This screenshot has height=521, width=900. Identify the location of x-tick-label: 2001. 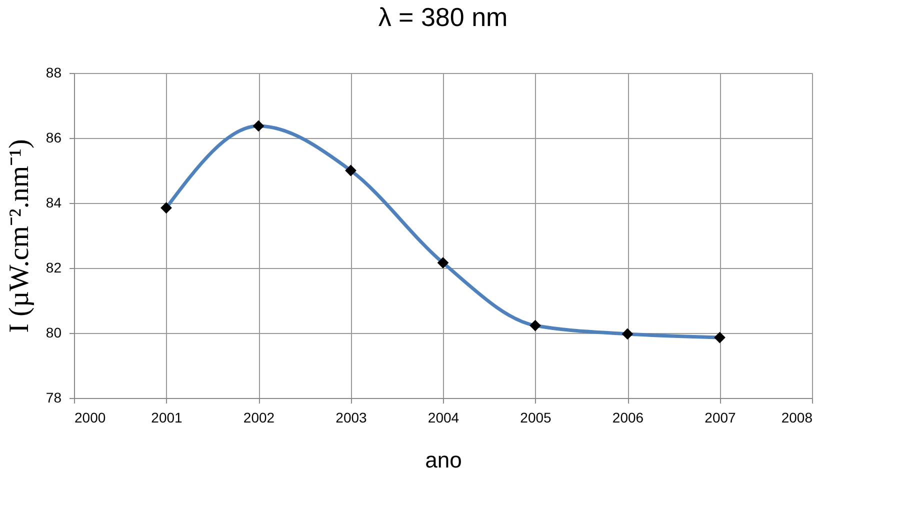
(167, 418).